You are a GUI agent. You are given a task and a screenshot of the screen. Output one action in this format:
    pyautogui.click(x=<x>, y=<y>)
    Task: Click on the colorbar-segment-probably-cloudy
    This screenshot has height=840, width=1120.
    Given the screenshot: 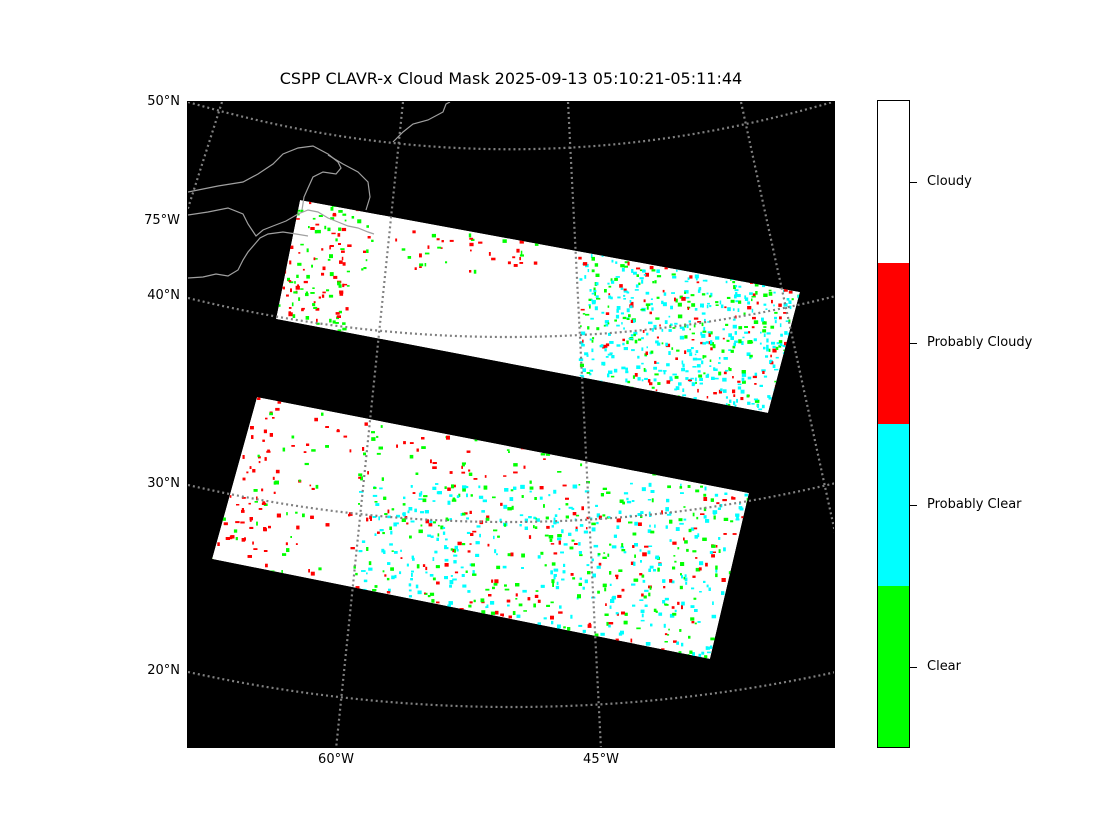 What is the action you would take?
    pyautogui.click(x=893, y=343)
    